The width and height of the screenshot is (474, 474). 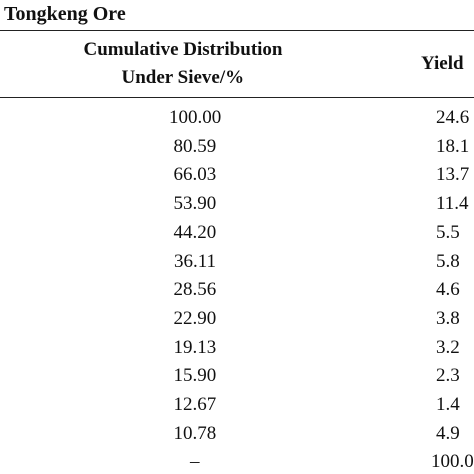 What do you see at coordinates (448, 433) in the screenshot?
I see `table-cell: 4.9` at bounding box center [448, 433].